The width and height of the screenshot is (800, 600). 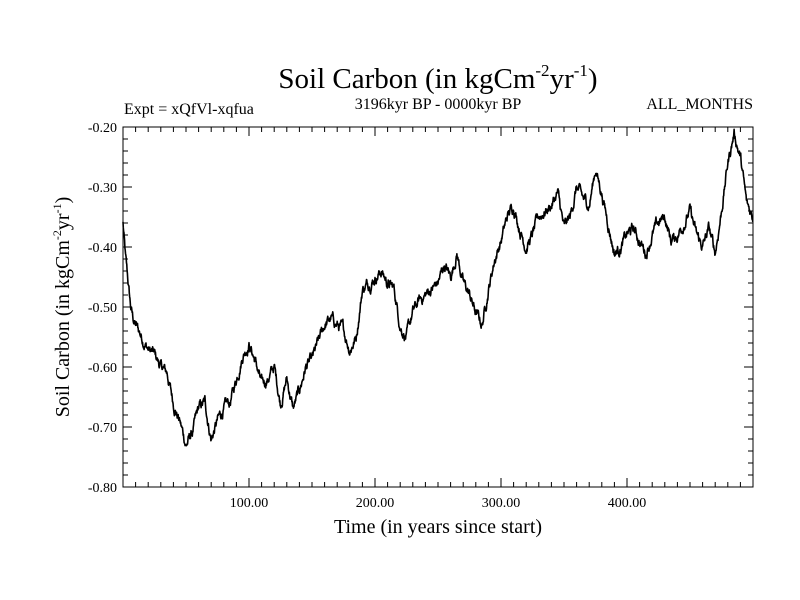 I want to click on y-tick-label: -0.80, so click(x=102, y=488).